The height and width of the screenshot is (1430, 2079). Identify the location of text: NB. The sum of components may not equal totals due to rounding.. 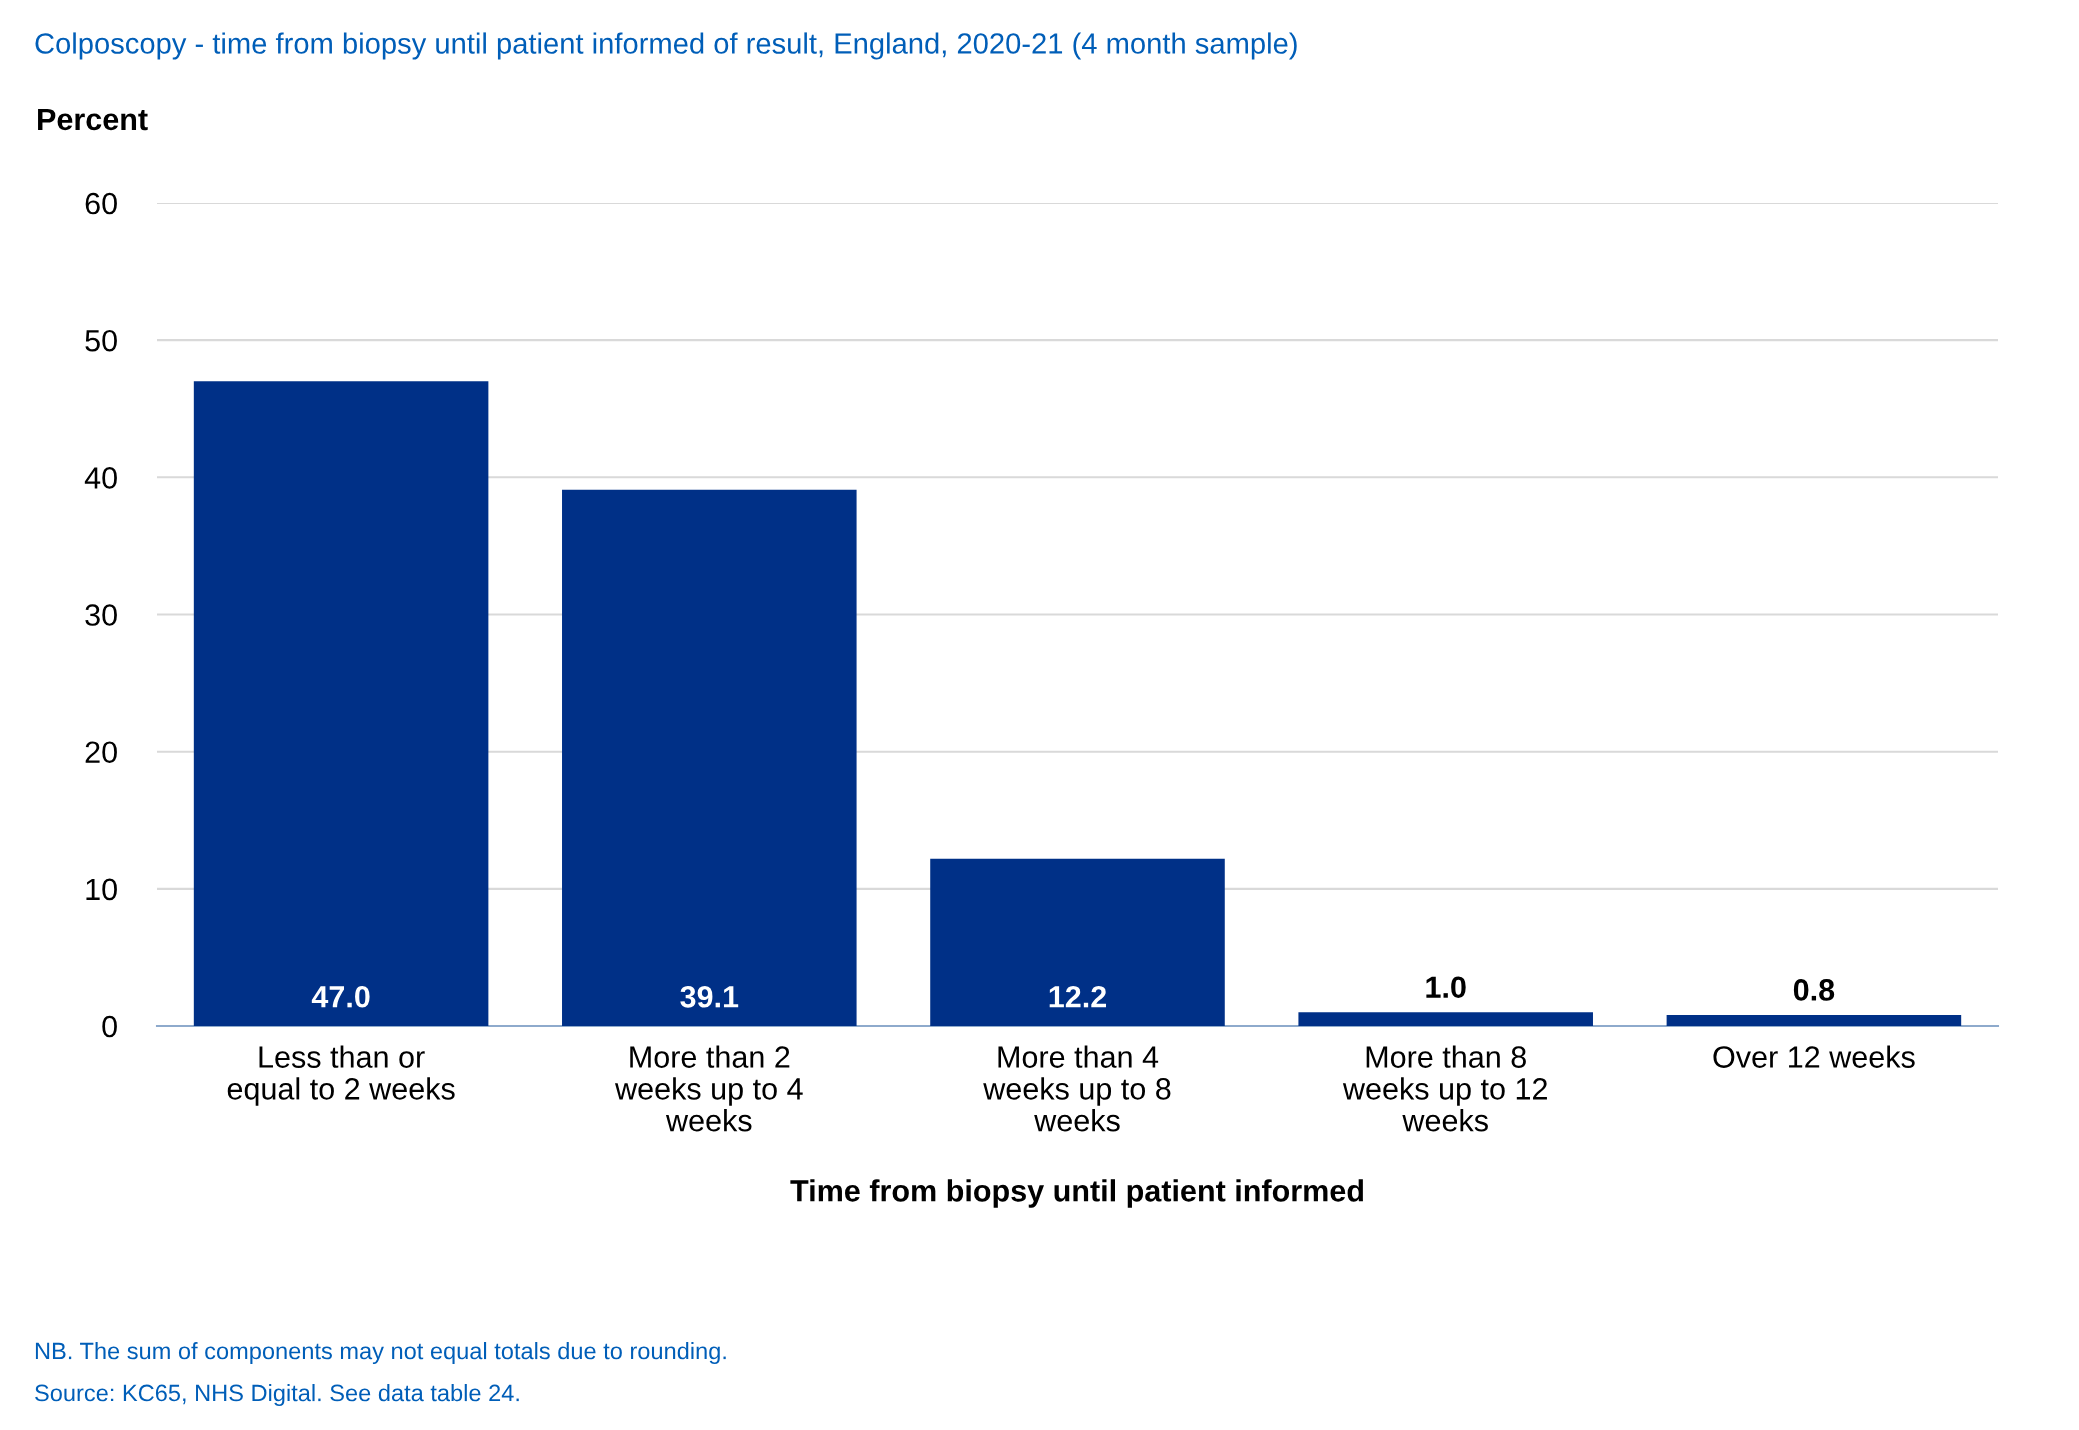
(380, 1353).